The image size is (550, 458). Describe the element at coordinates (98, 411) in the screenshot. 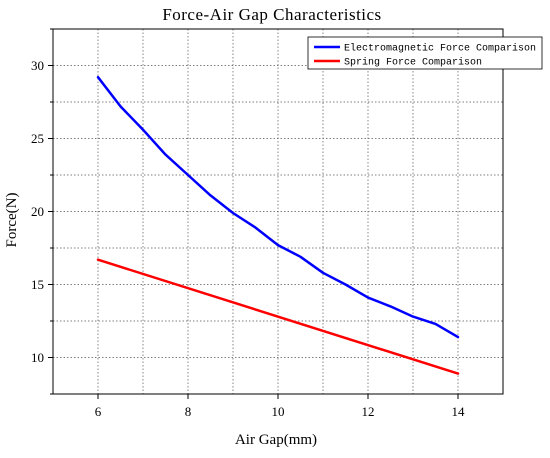

I see `x-tick-label: 6` at that location.